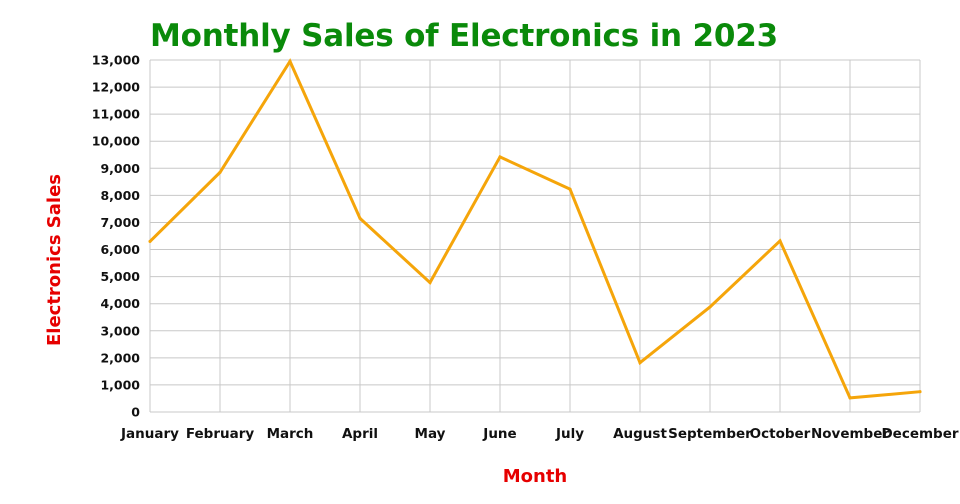 Image resolution: width=960 pixels, height=504 pixels. What do you see at coordinates (120, 249) in the screenshot?
I see `y-tick-label: 6,000` at bounding box center [120, 249].